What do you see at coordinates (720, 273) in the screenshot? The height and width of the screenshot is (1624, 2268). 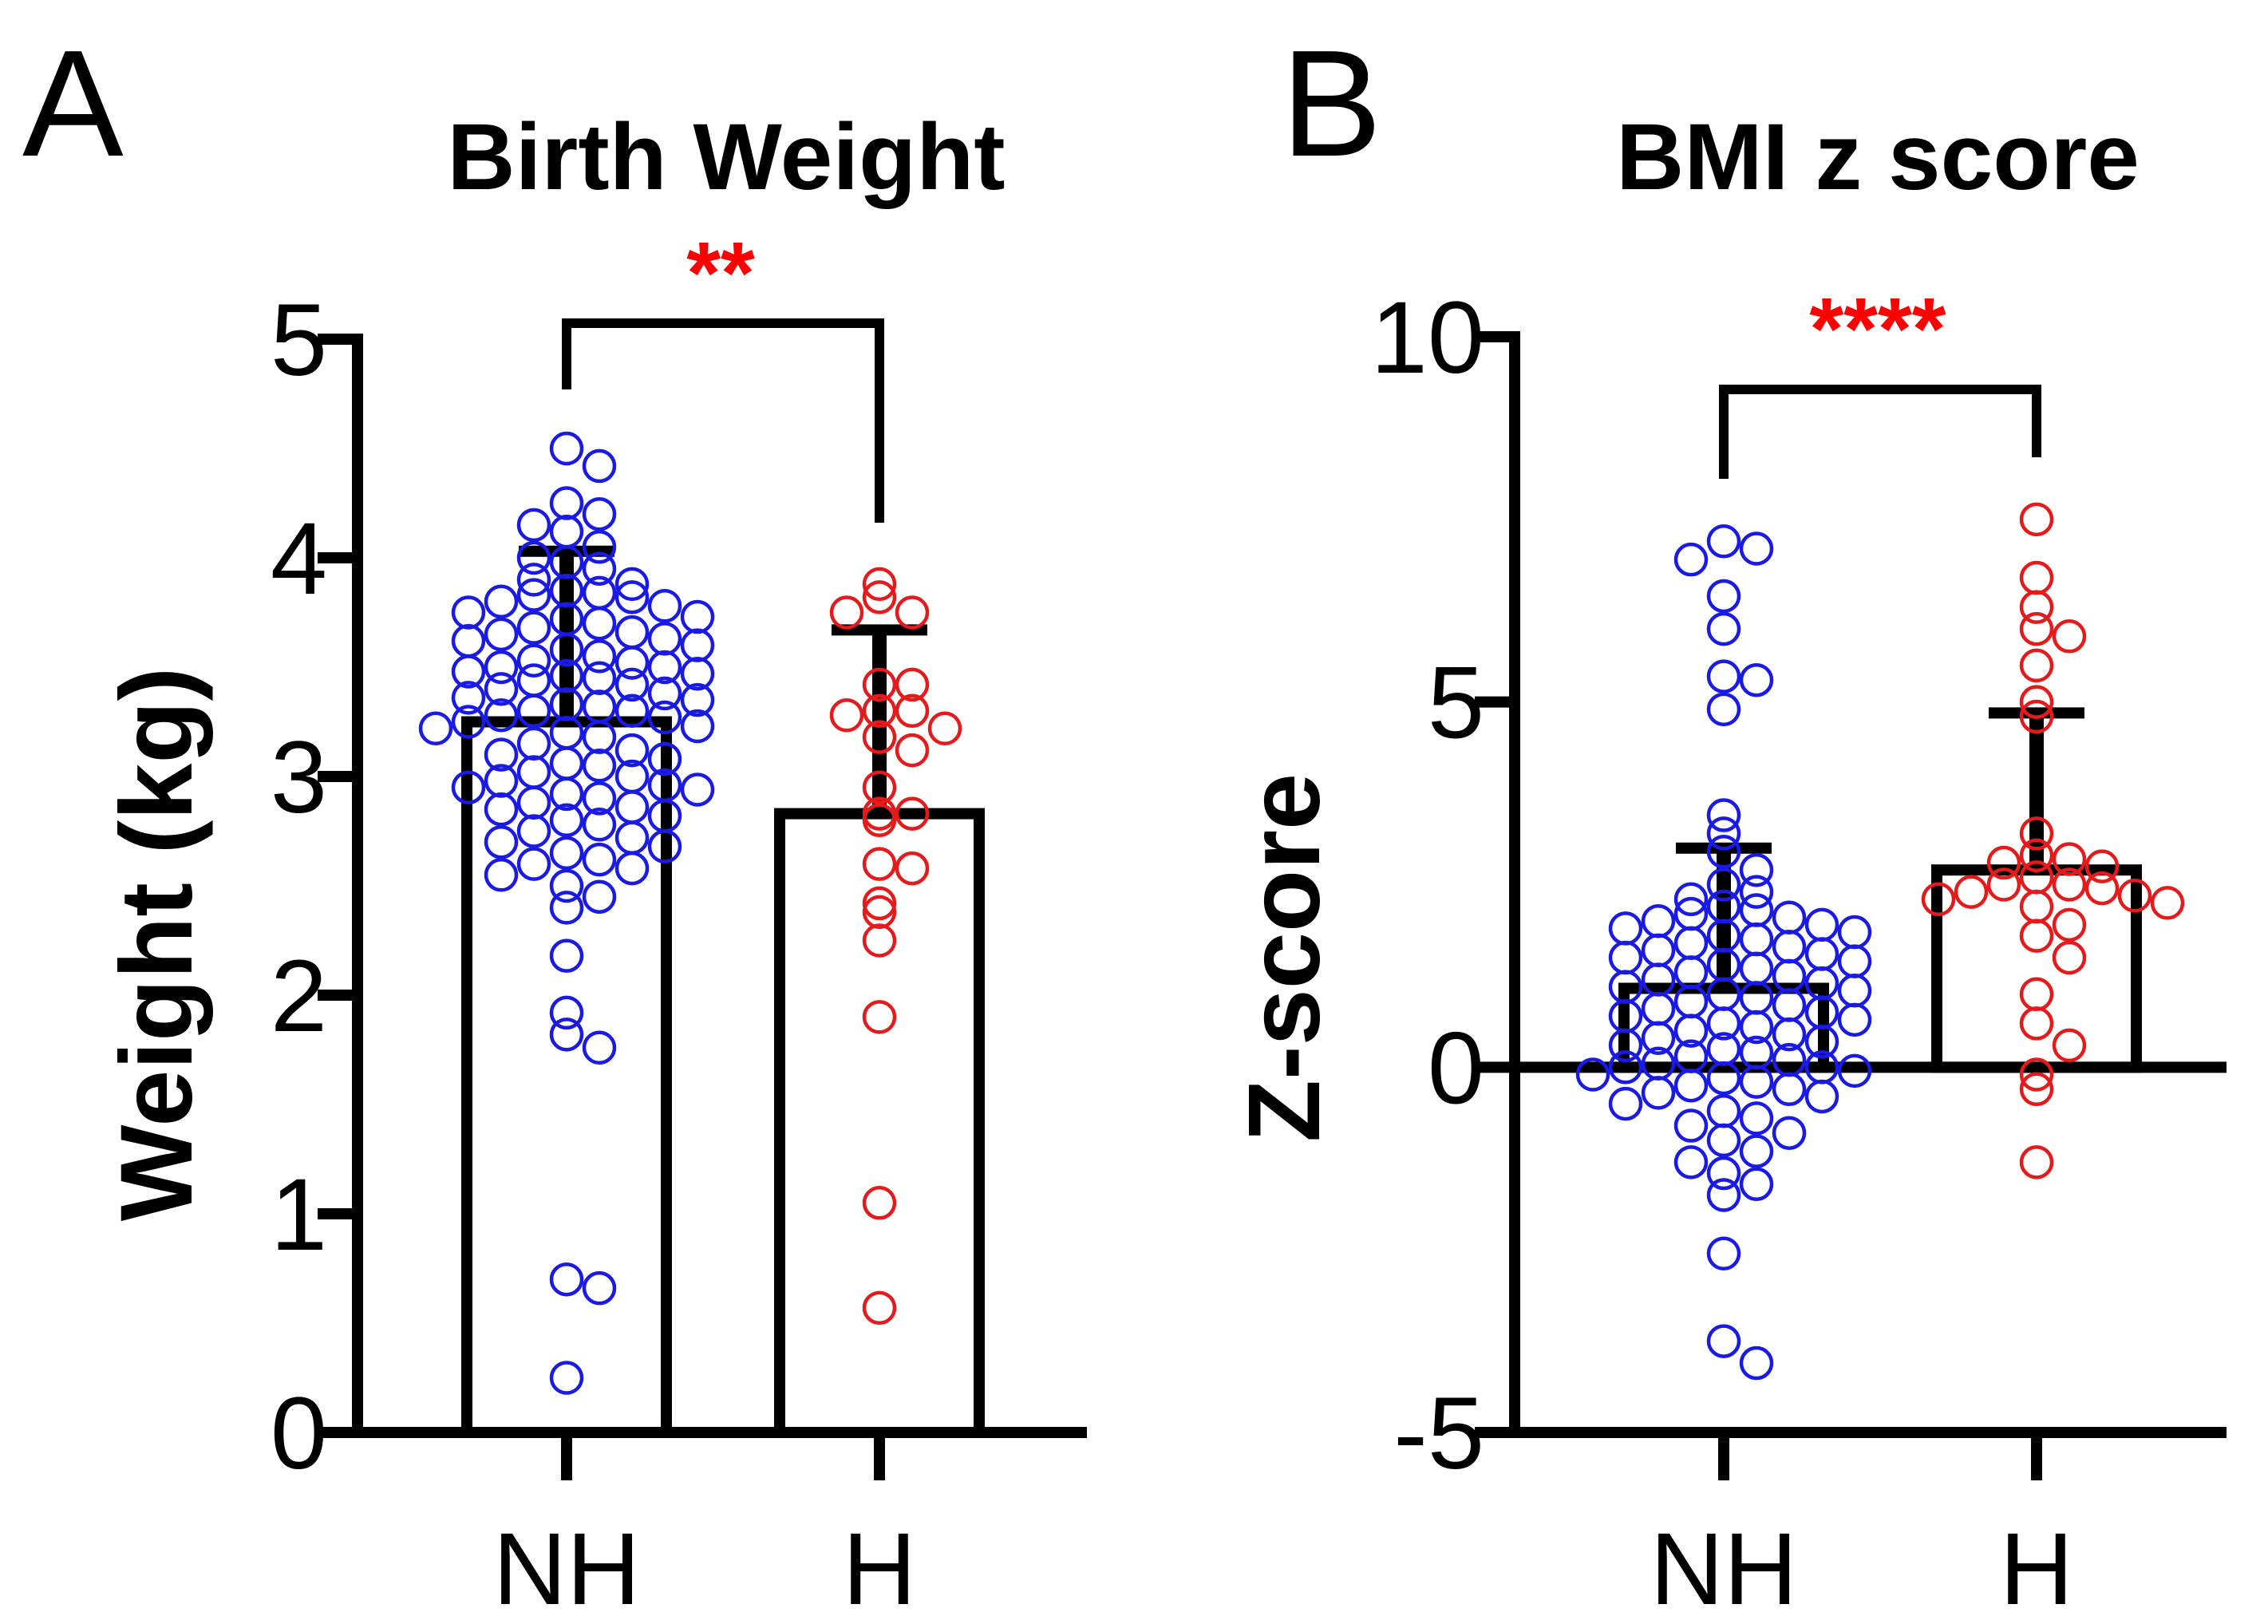 I see `panel-a-significance: **` at bounding box center [720, 273].